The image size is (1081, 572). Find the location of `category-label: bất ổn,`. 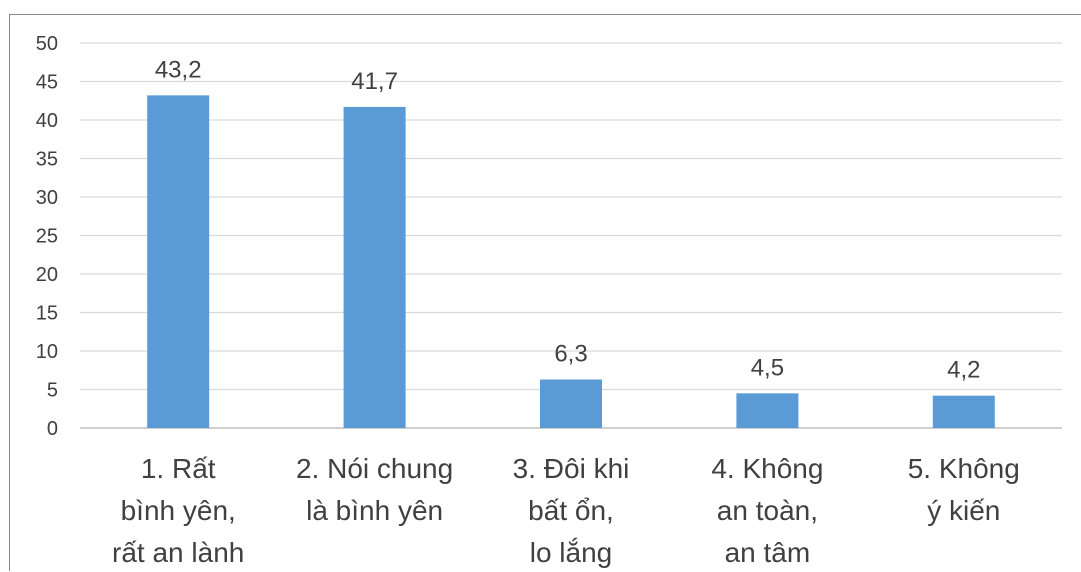

category-label: bất ổn, is located at coordinates (571, 510).